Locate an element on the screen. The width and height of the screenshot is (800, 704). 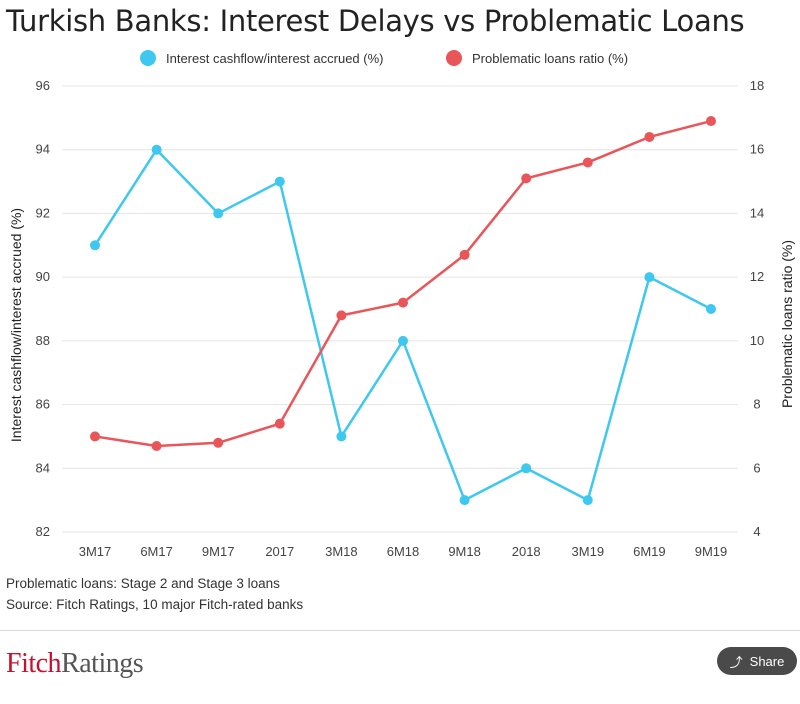
left-tick-label: 88 is located at coordinates (43, 340).